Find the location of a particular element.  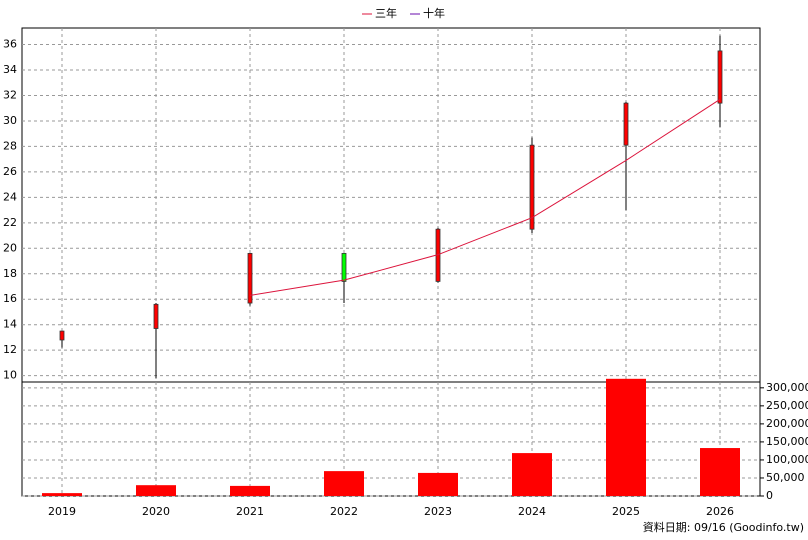

y2-tick-label: 250,000 is located at coordinates (787, 405).